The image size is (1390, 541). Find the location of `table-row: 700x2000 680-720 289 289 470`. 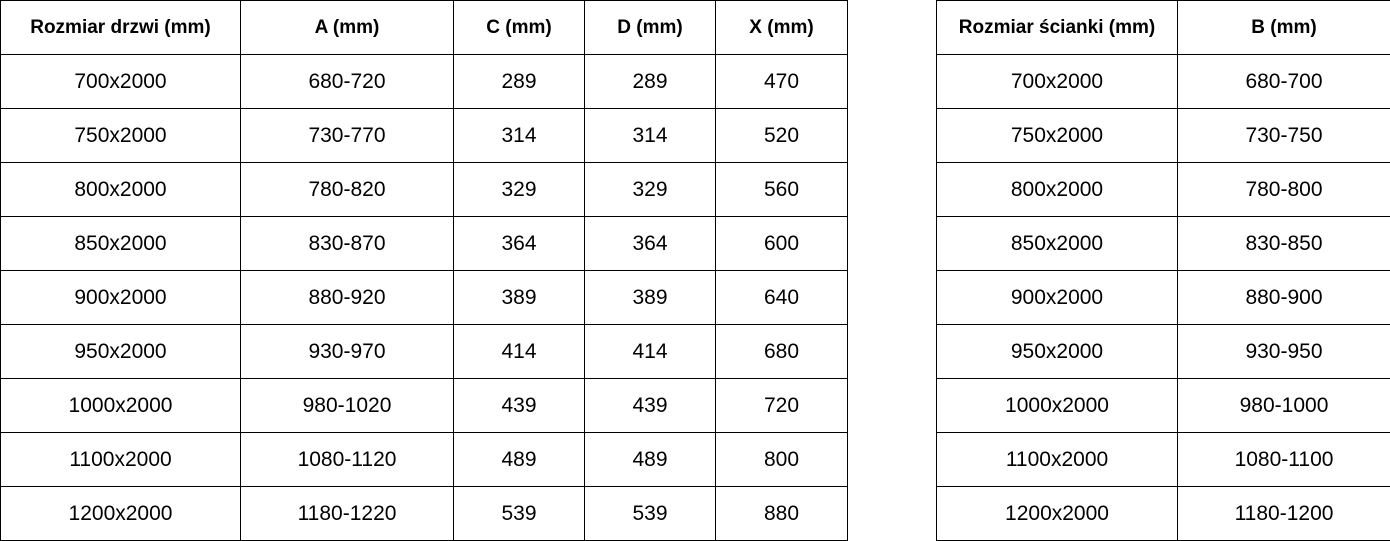

table-row: 700x2000 680-720 289 289 470 is located at coordinates (424, 81).